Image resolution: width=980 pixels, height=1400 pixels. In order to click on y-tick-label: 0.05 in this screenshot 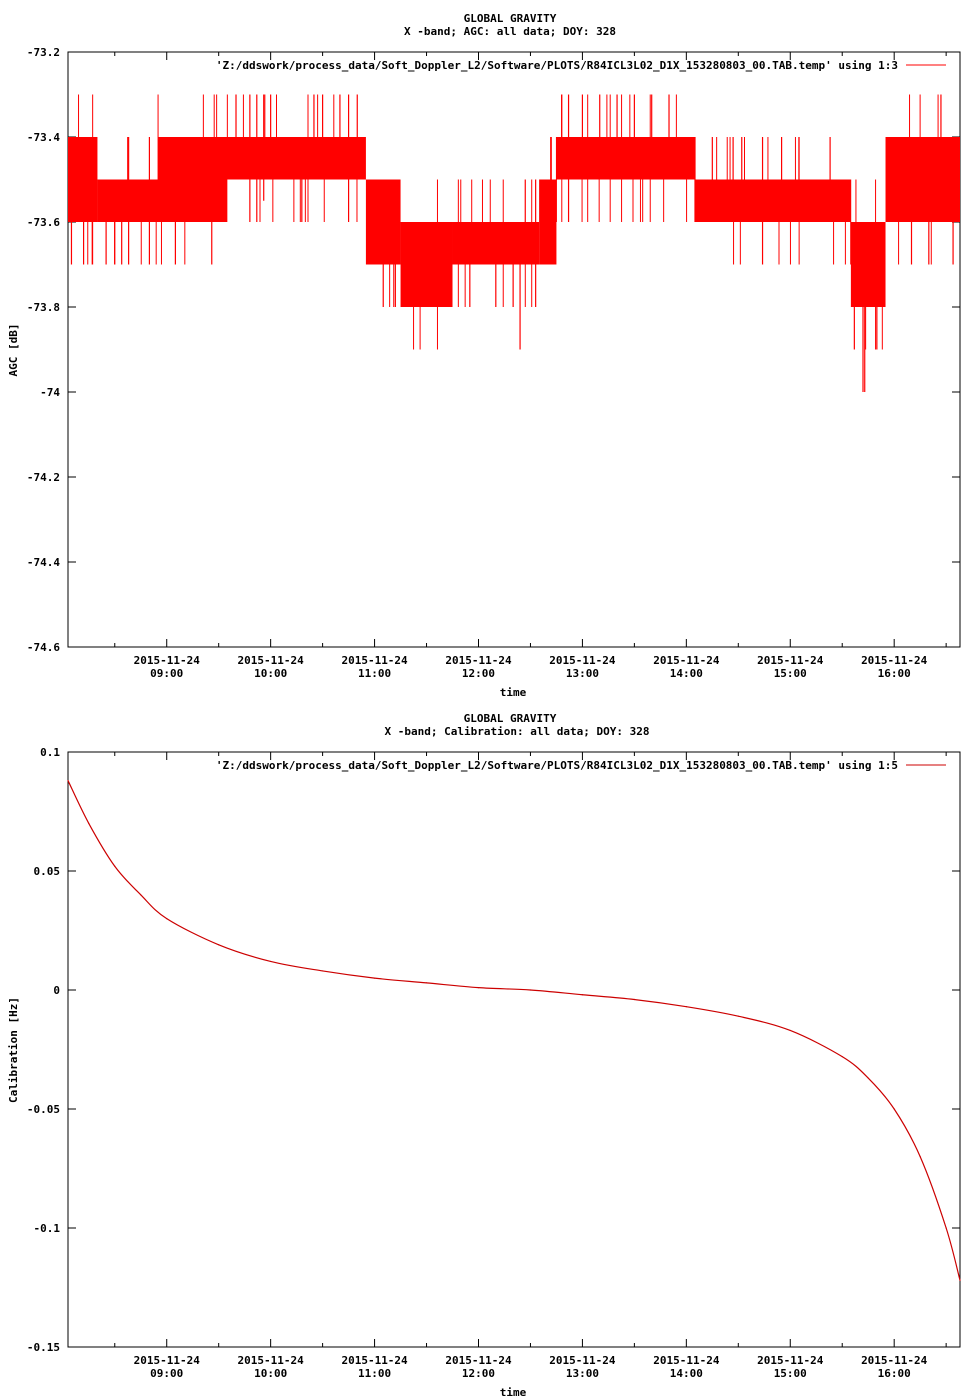, I will do `click(47, 871)`.